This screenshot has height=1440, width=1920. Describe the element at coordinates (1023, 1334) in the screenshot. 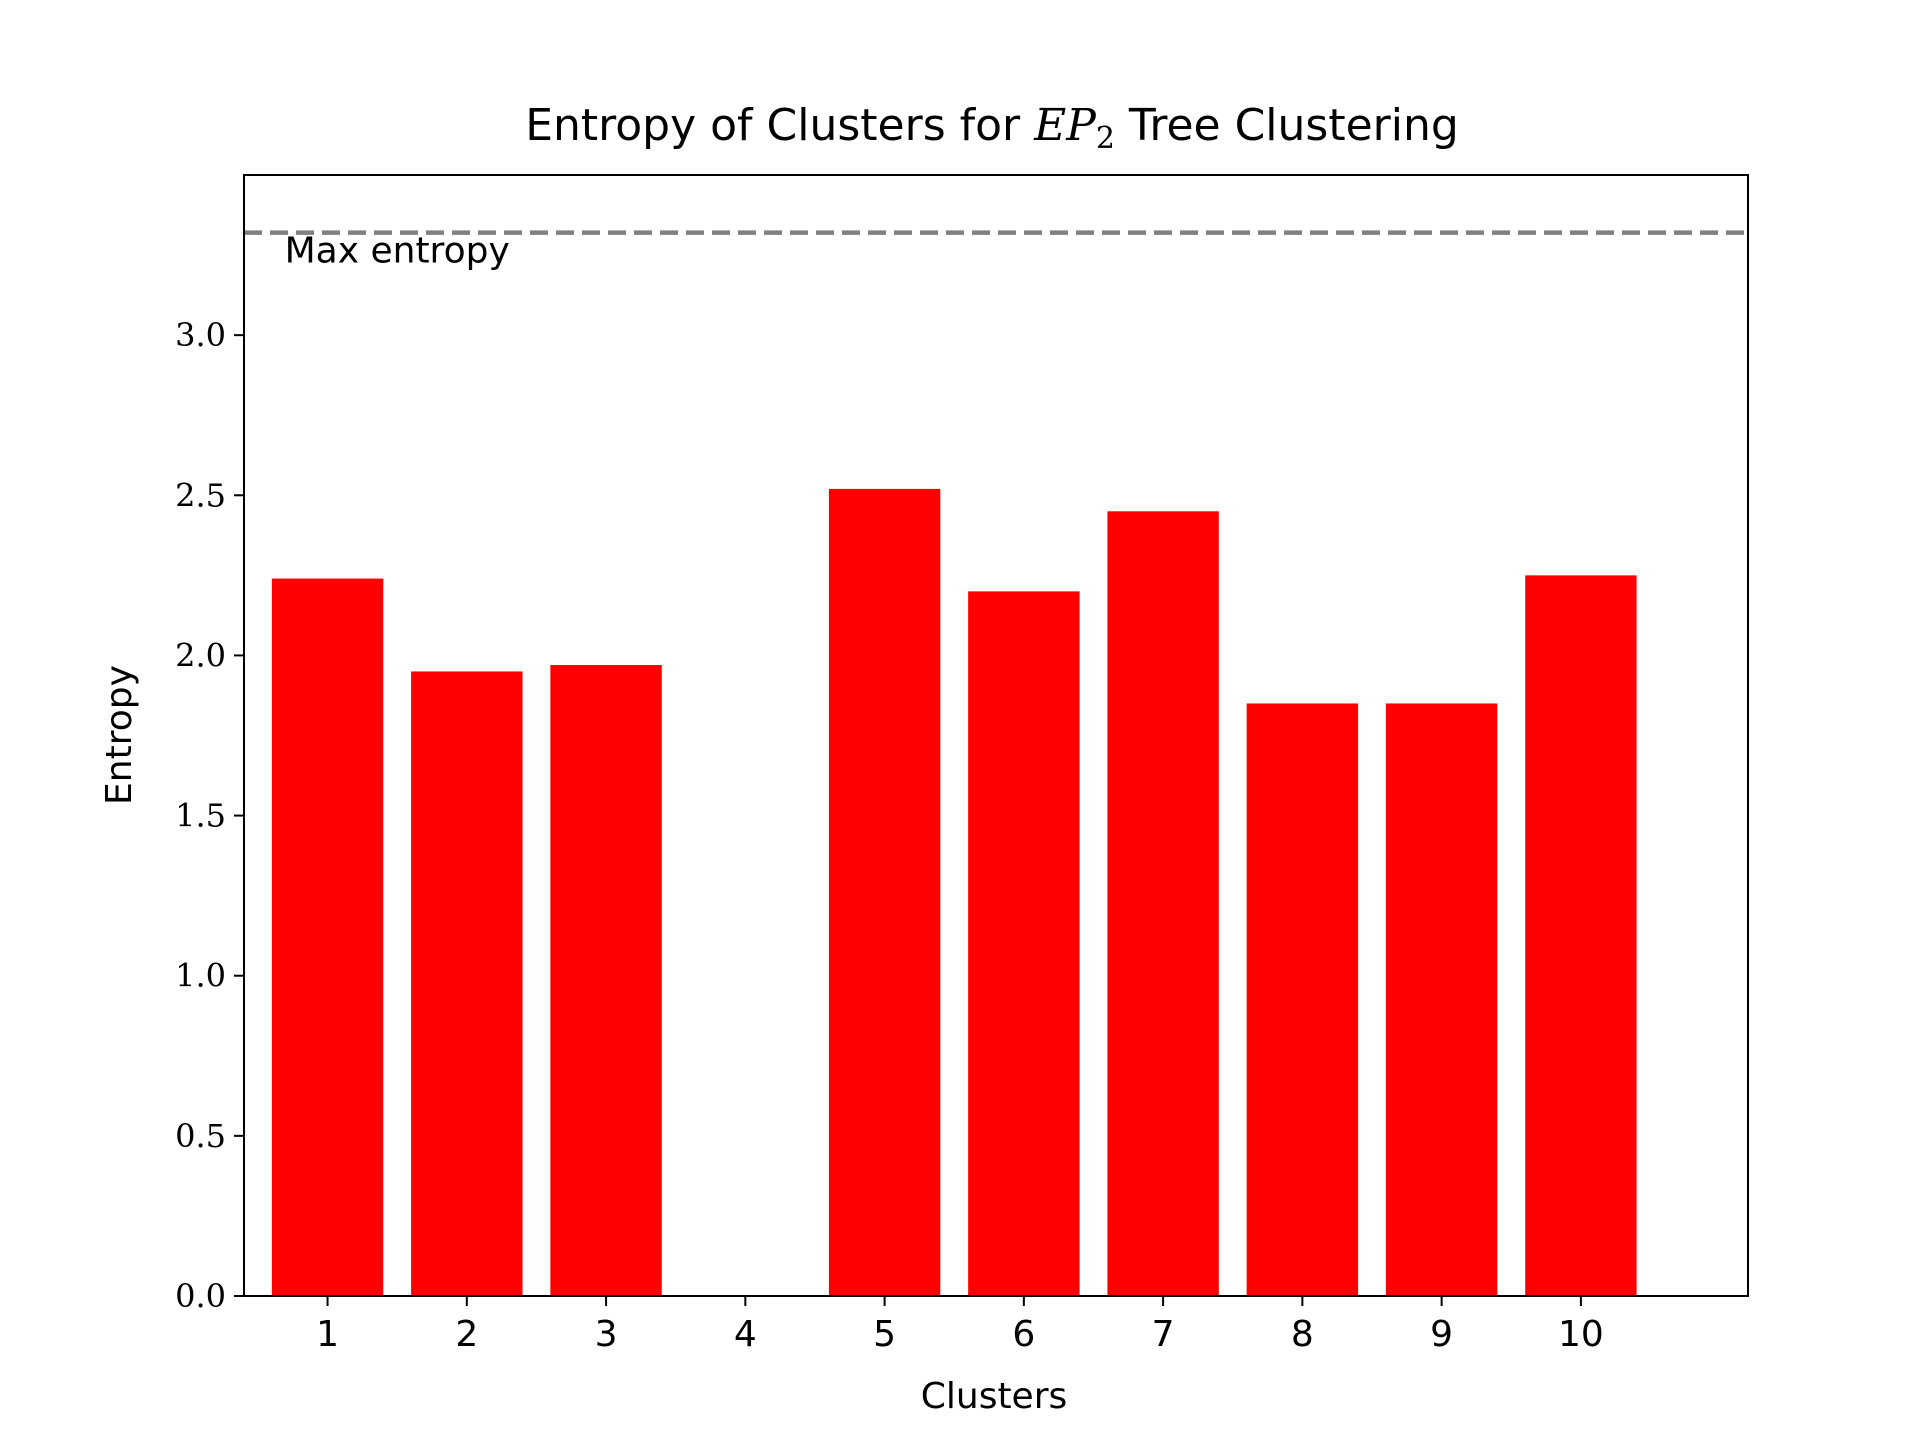

I see `x-tick-label: 6` at that location.